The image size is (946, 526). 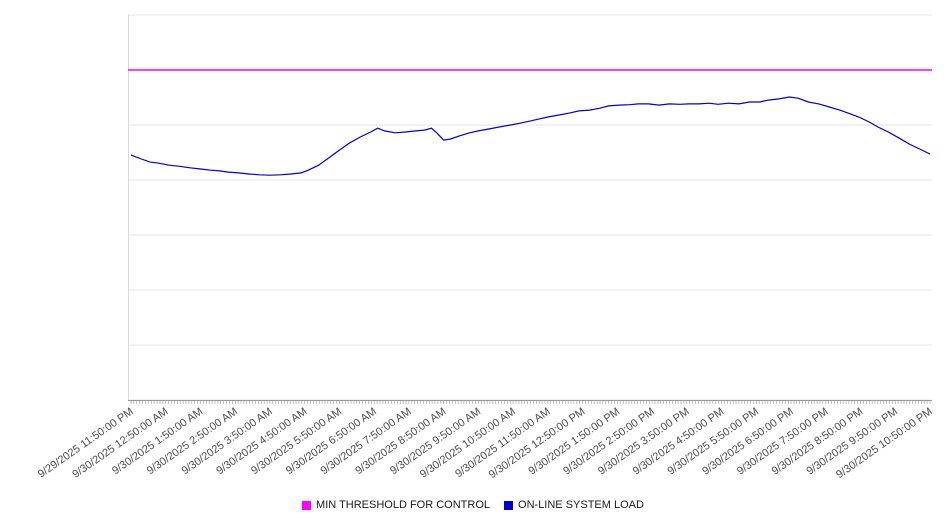 I want to click on legend-item-online-system-load: ON-LINE SYSTEM LOAD, so click(x=574, y=505).